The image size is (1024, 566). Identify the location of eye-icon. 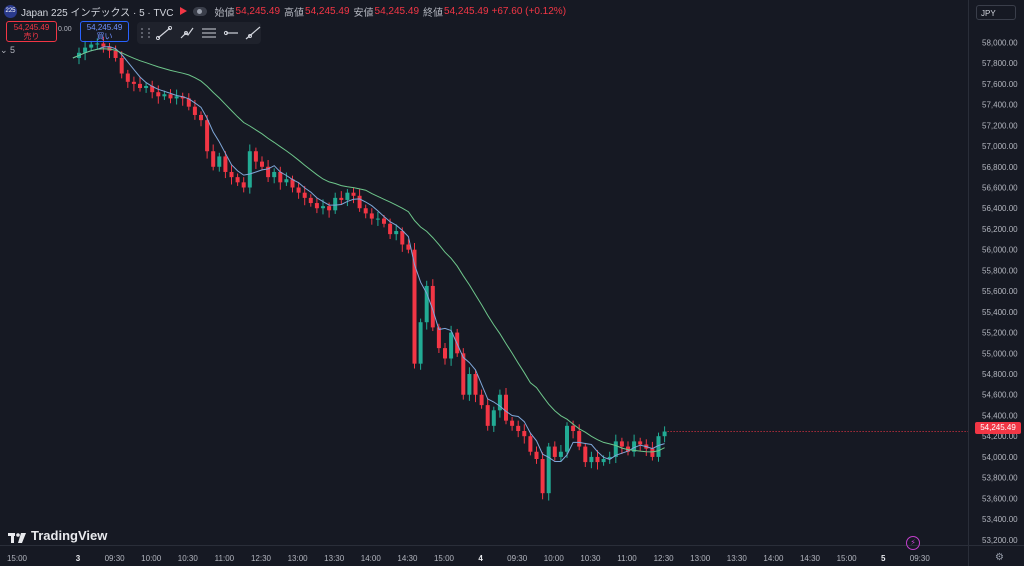
(199, 11).